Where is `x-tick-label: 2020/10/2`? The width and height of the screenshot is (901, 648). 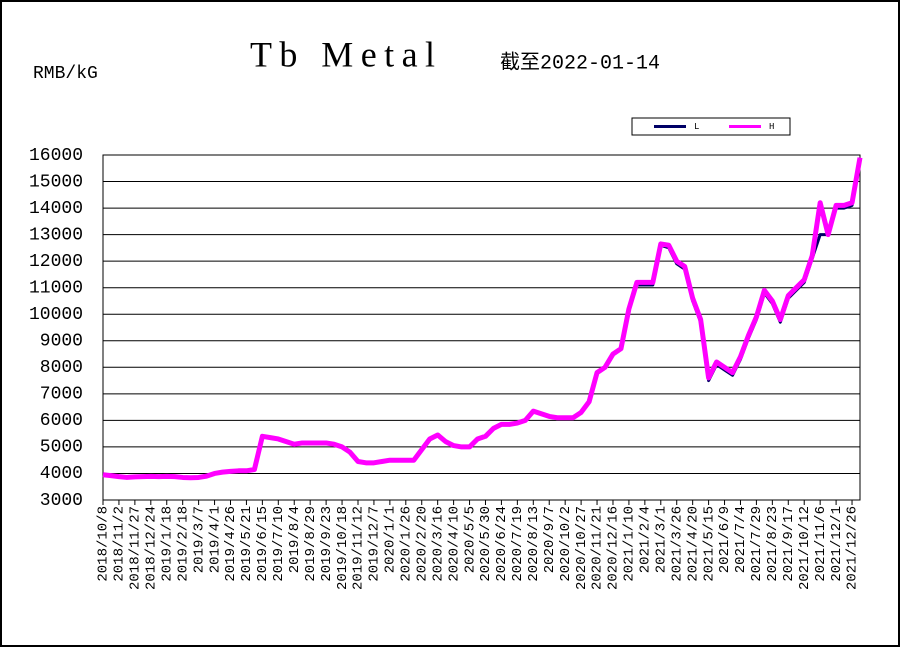 x-tick-label: 2020/10/2 is located at coordinates (566, 544).